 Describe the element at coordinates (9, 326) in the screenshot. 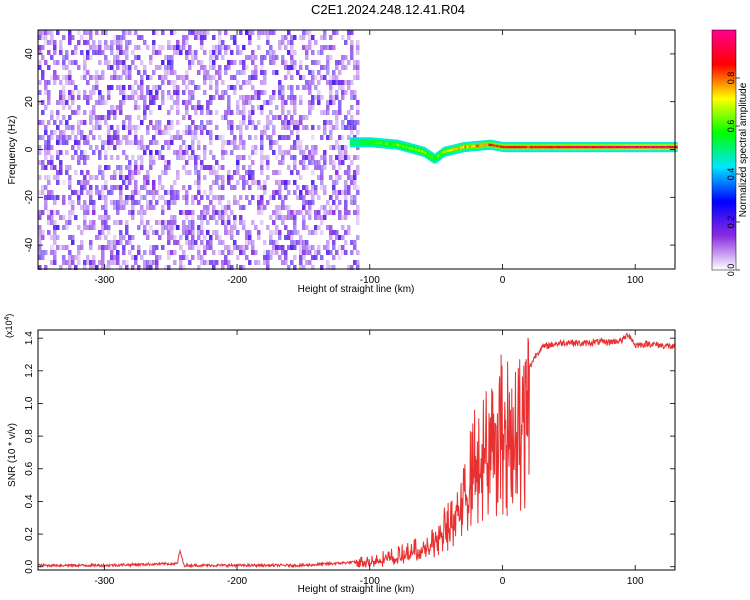

I see `bottom-y-multiplier: (x104)` at that location.